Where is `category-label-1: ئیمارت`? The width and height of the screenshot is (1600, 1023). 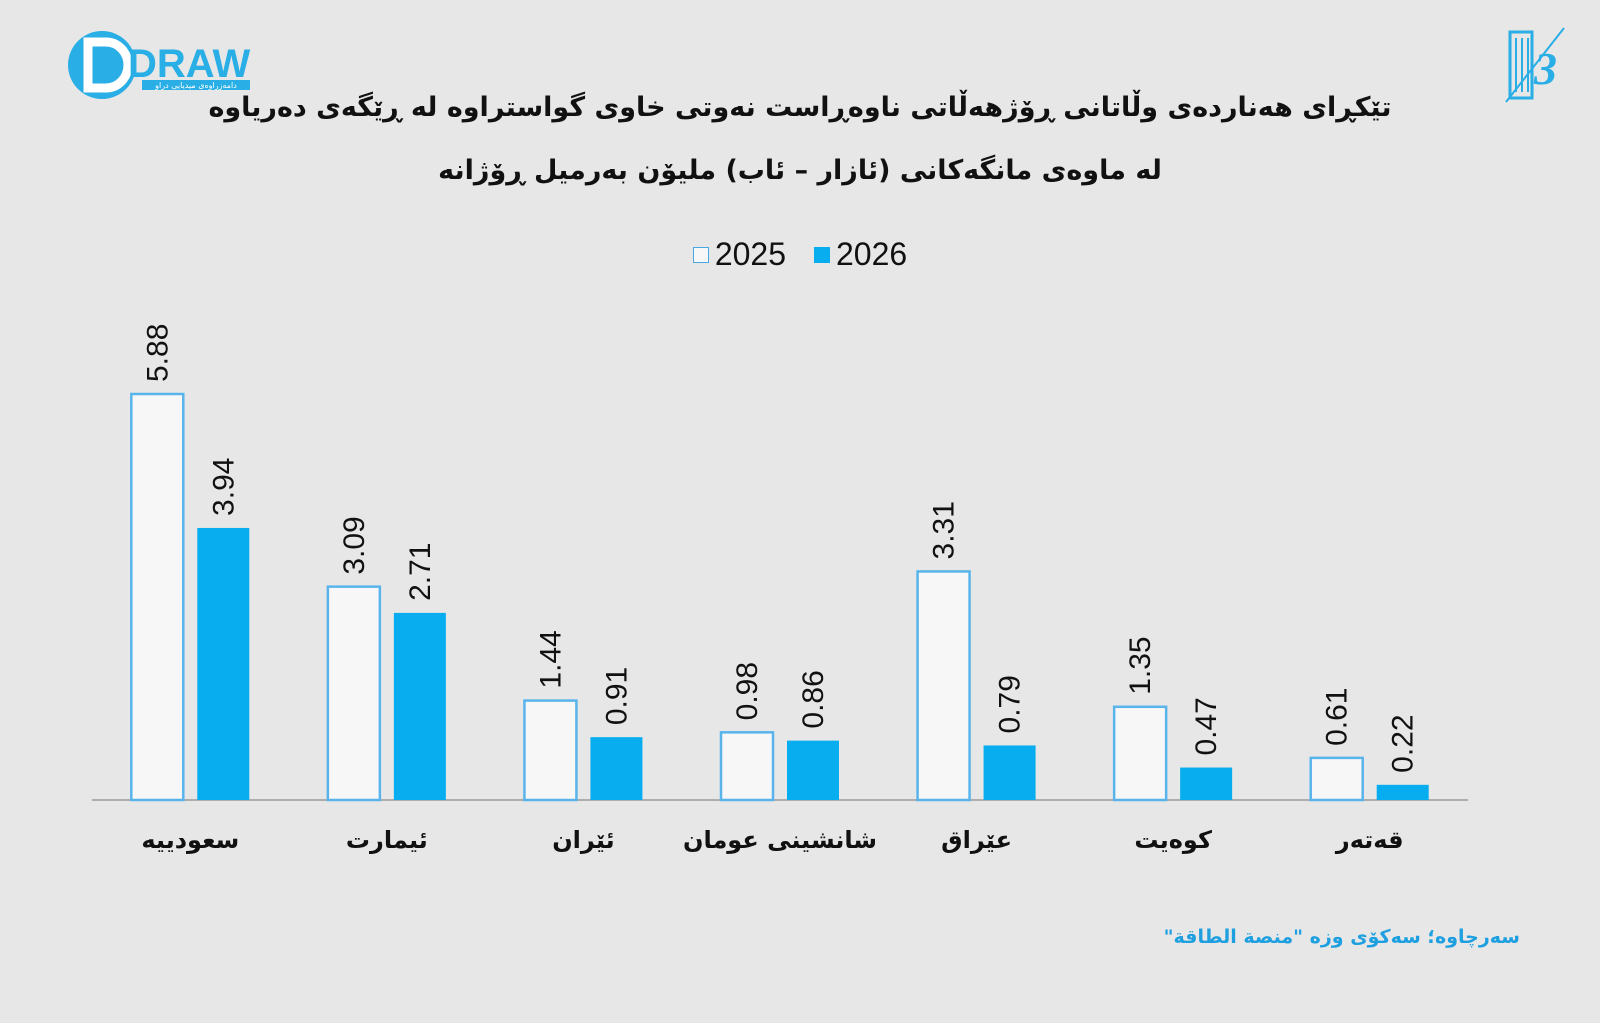
category-label-1: ئیمارت is located at coordinates (387, 840).